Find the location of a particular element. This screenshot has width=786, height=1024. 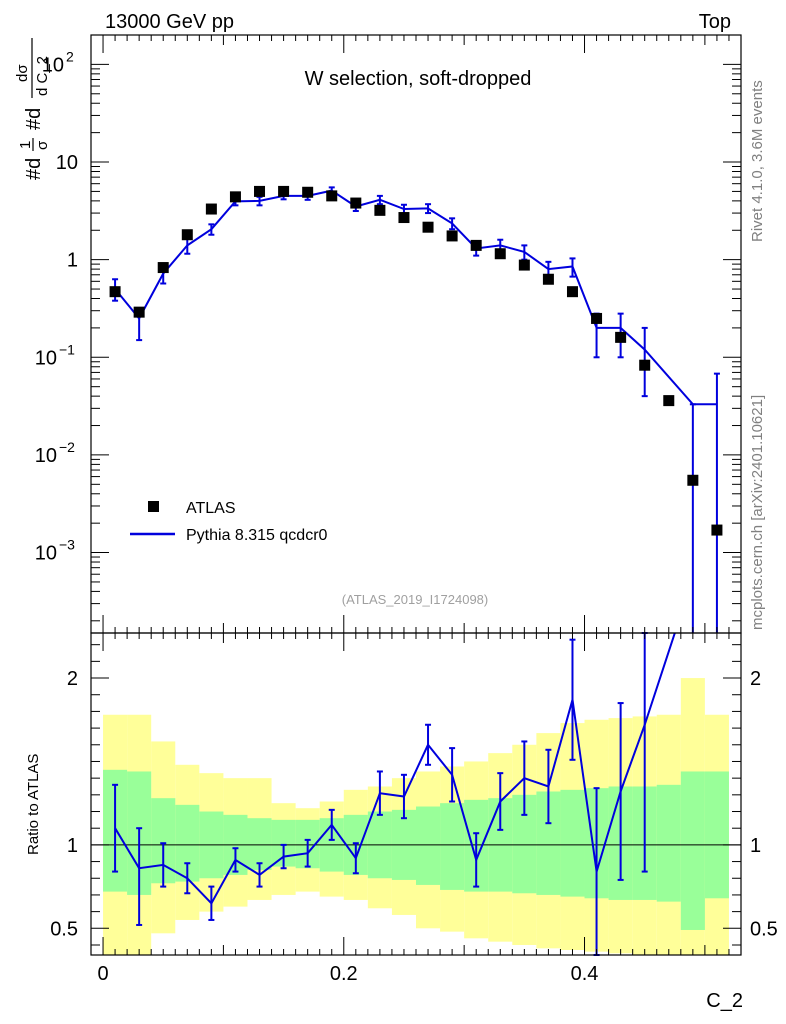

plot-title: W selection, soft-dropped is located at coordinates (418, 79).